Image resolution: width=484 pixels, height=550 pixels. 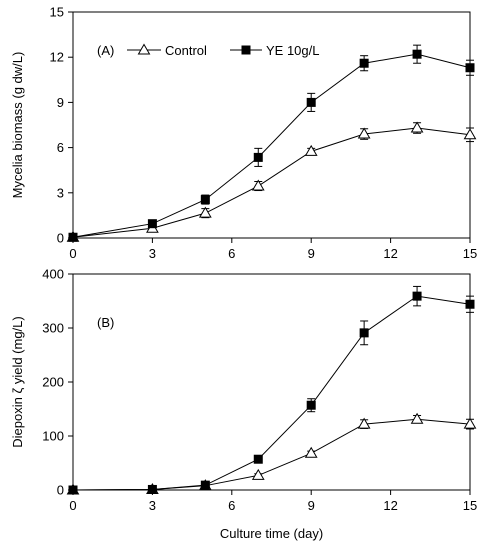 What do you see at coordinates (57, 57) in the screenshot?
I see `y-tick-label: 12` at bounding box center [57, 57].